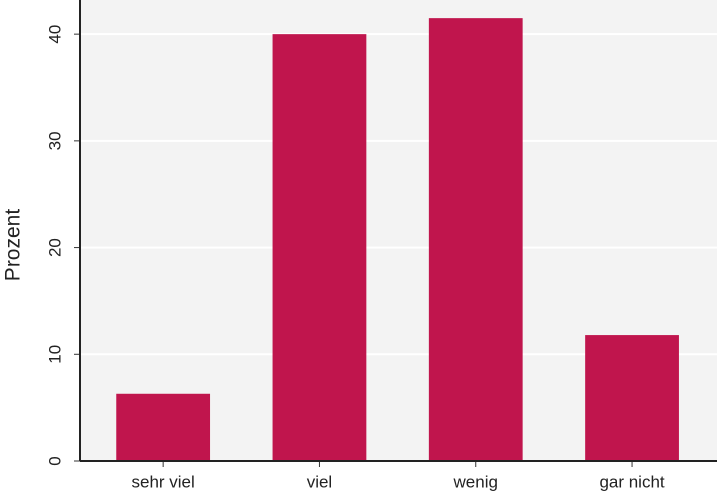  I want to click on x-tick-label: viel, so click(320, 481).